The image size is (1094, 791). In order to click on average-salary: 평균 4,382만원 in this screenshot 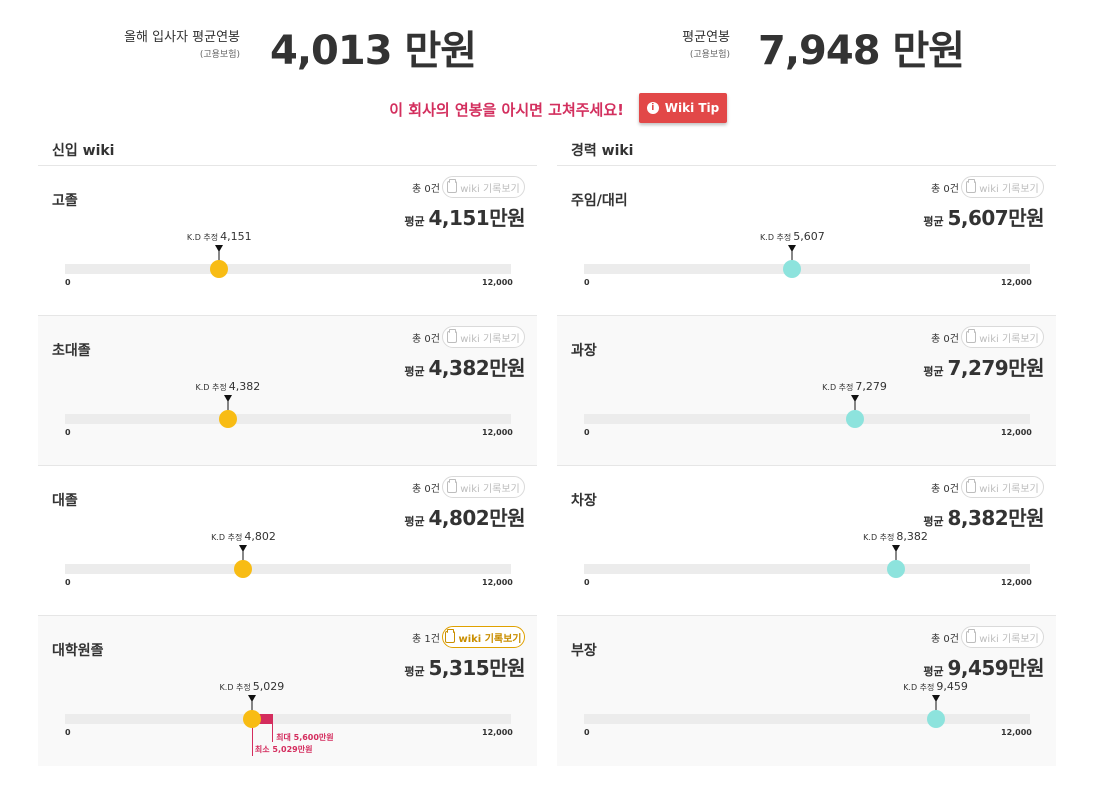, I will do `click(464, 366)`.